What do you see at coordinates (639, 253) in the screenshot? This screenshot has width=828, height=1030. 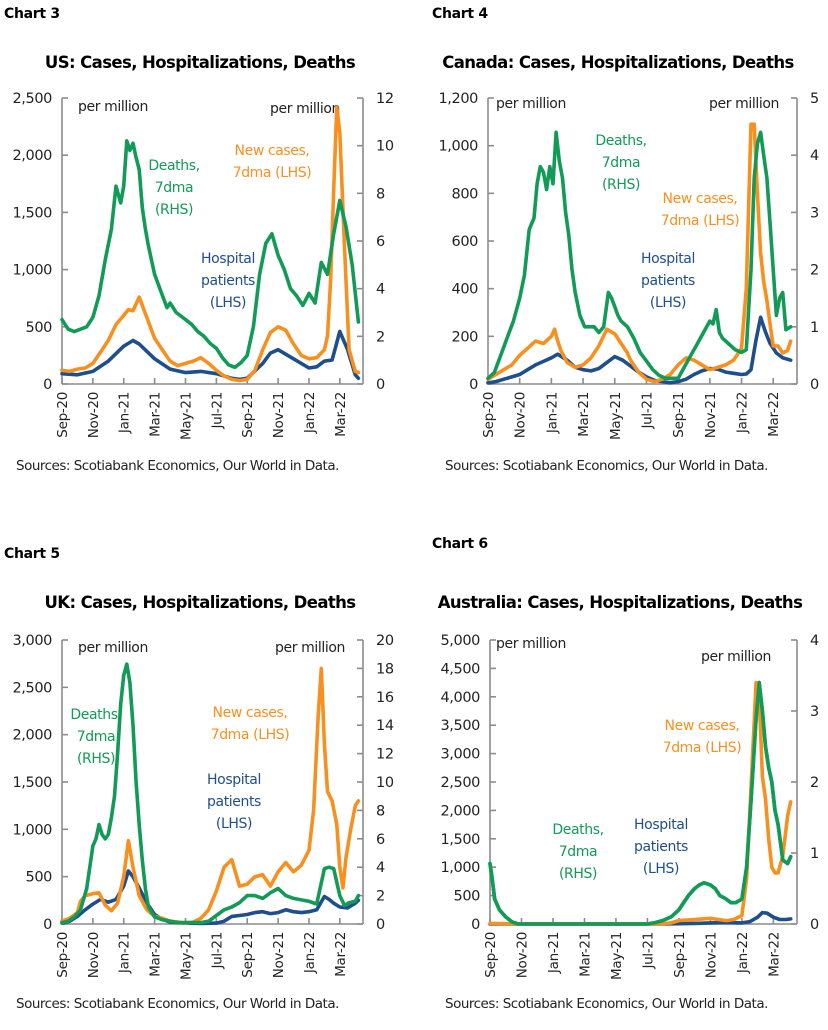 I see `series-line-new-cases` at bounding box center [639, 253].